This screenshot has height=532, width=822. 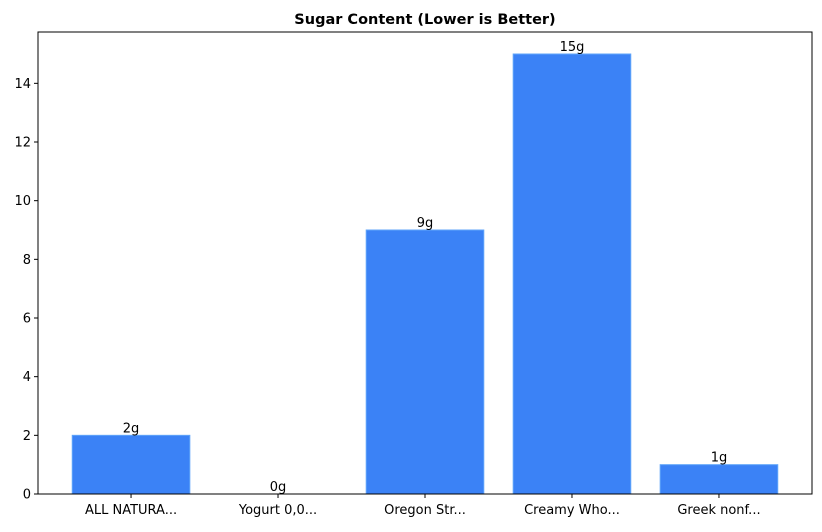 I want to click on data-label: 9g, so click(x=425, y=223).